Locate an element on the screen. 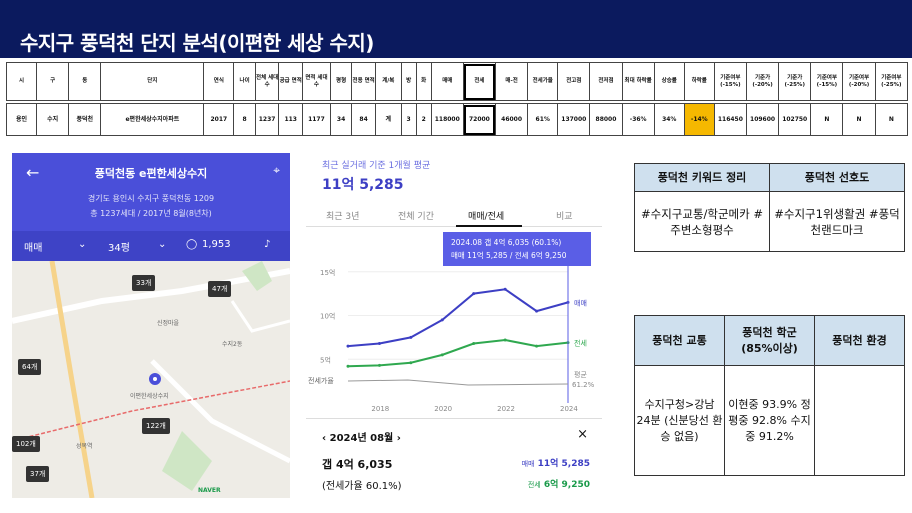 The height and width of the screenshot is (513, 912). map-cluster-marker: 64개 is located at coordinates (30, 367).